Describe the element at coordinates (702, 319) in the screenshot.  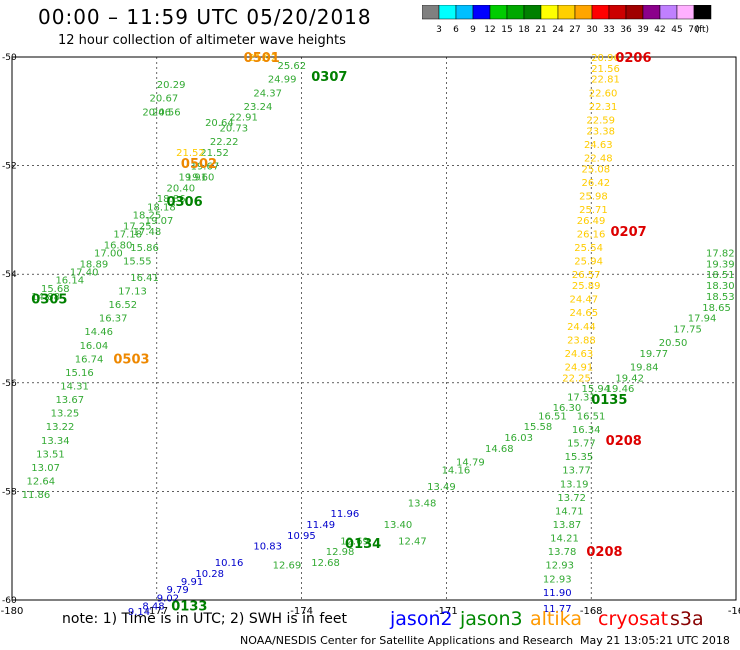
I see `data-label-jason3: 17.94` at that location.